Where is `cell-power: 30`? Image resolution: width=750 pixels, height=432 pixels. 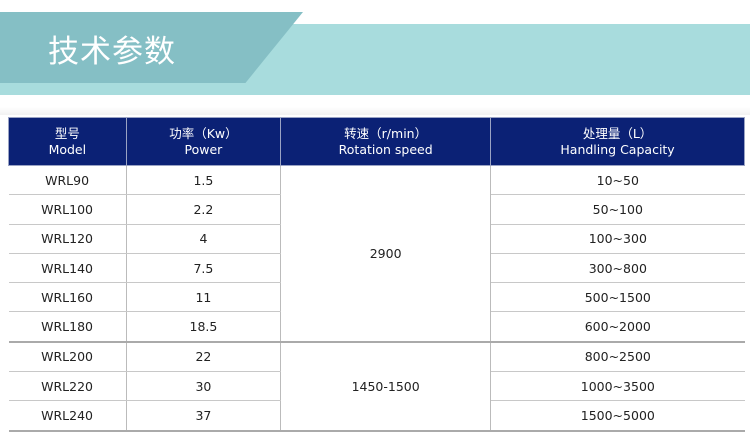
cell-power: 30 is located at coordinates (204, 386).